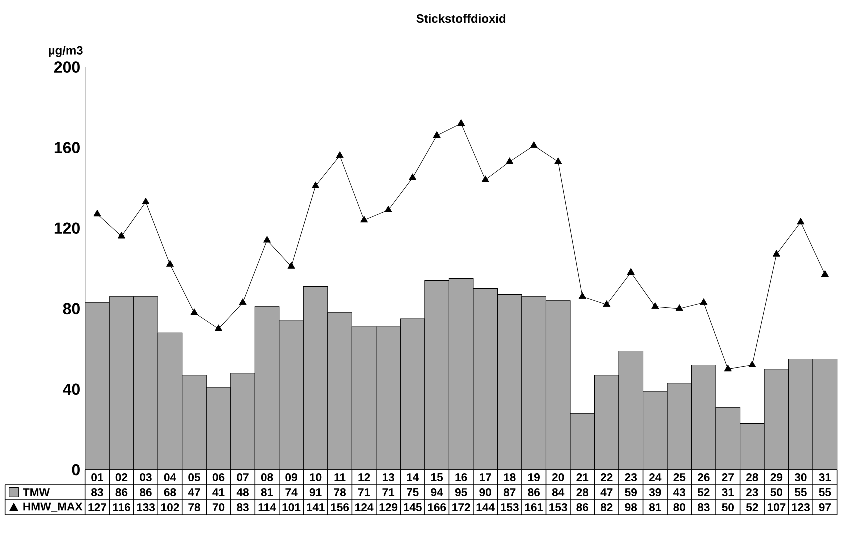 This screenshot has width=857, height=542. I want to click on data-label: 91, so click(316, 492).